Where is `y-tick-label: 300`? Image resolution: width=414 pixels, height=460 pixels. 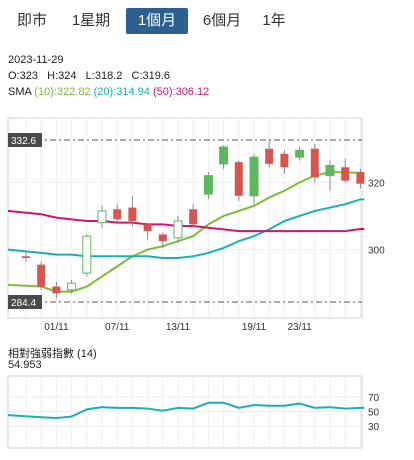 y-tick-label: 300 is located at coordinates (376, 251).